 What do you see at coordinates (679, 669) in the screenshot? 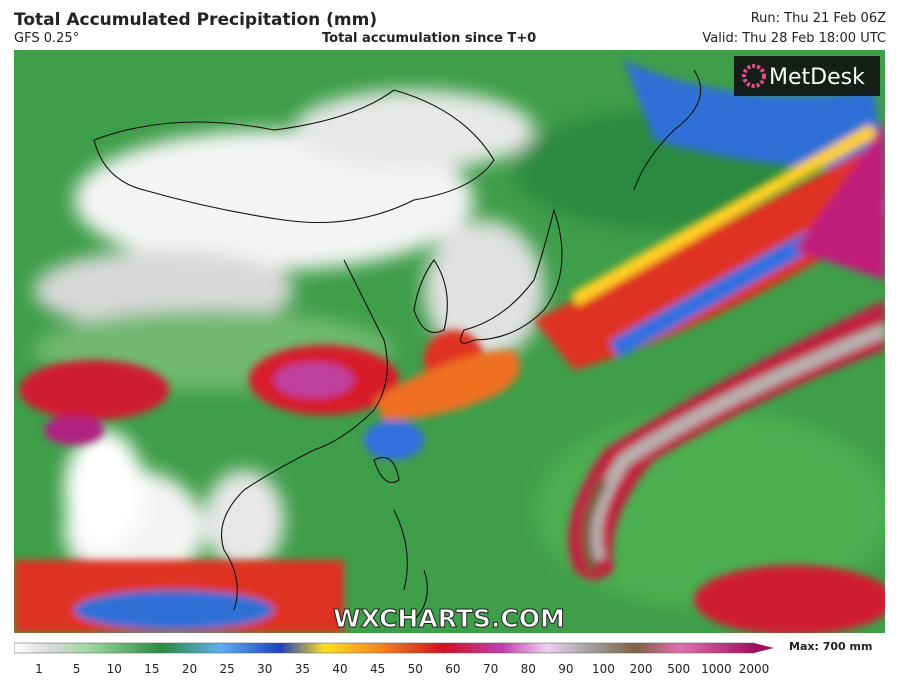
I see `legend-tick-label: 500` at bounding box center [679, 669].